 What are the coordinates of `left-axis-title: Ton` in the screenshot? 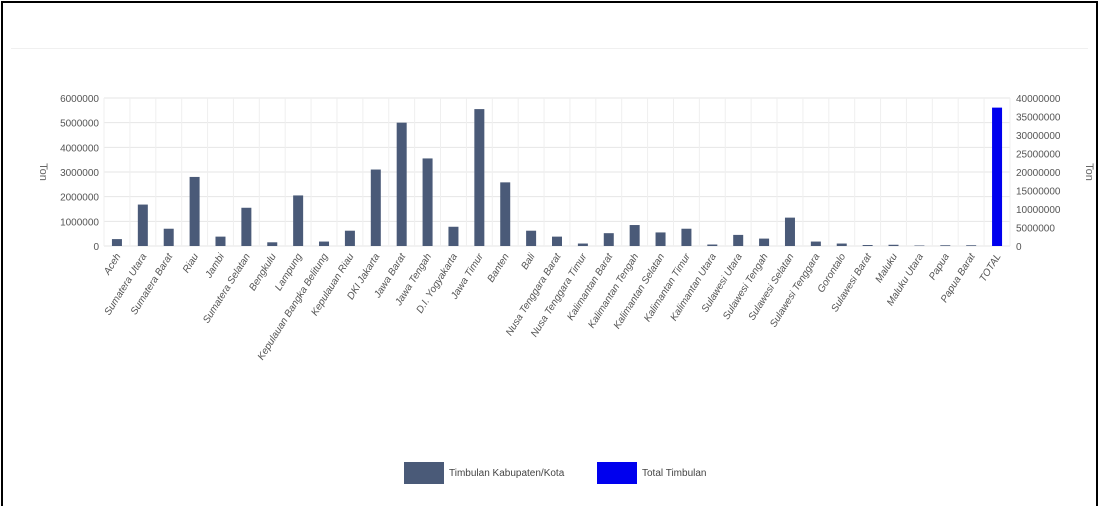 It's located at (43, 172).